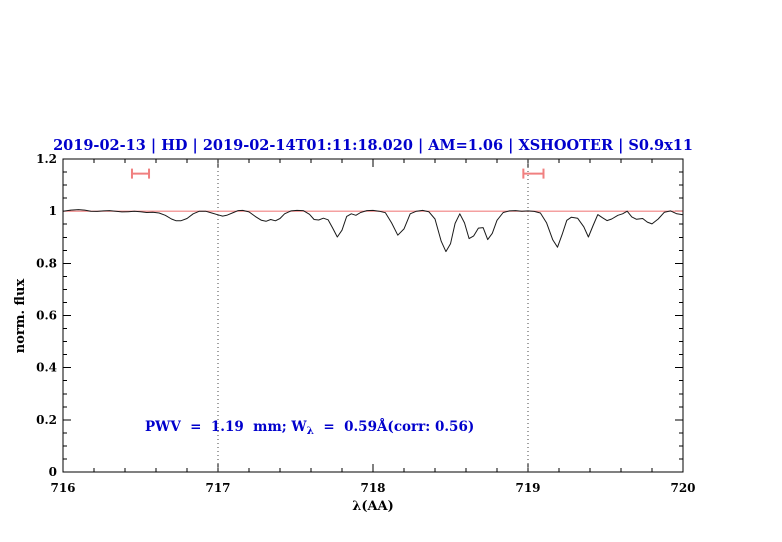 This screenshot has width=782, height=542. What do you see at coordinates (373, 506) in the screenshot?
I see `x-axis-label: λ(AA)` at bounding box center [373, 506].